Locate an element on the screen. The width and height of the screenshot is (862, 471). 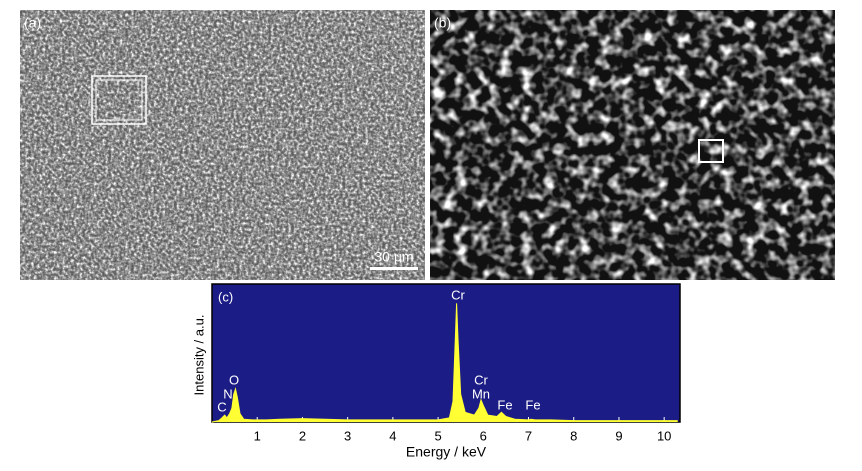
x-tick-label: 9 is located at coordinates (618, 435).